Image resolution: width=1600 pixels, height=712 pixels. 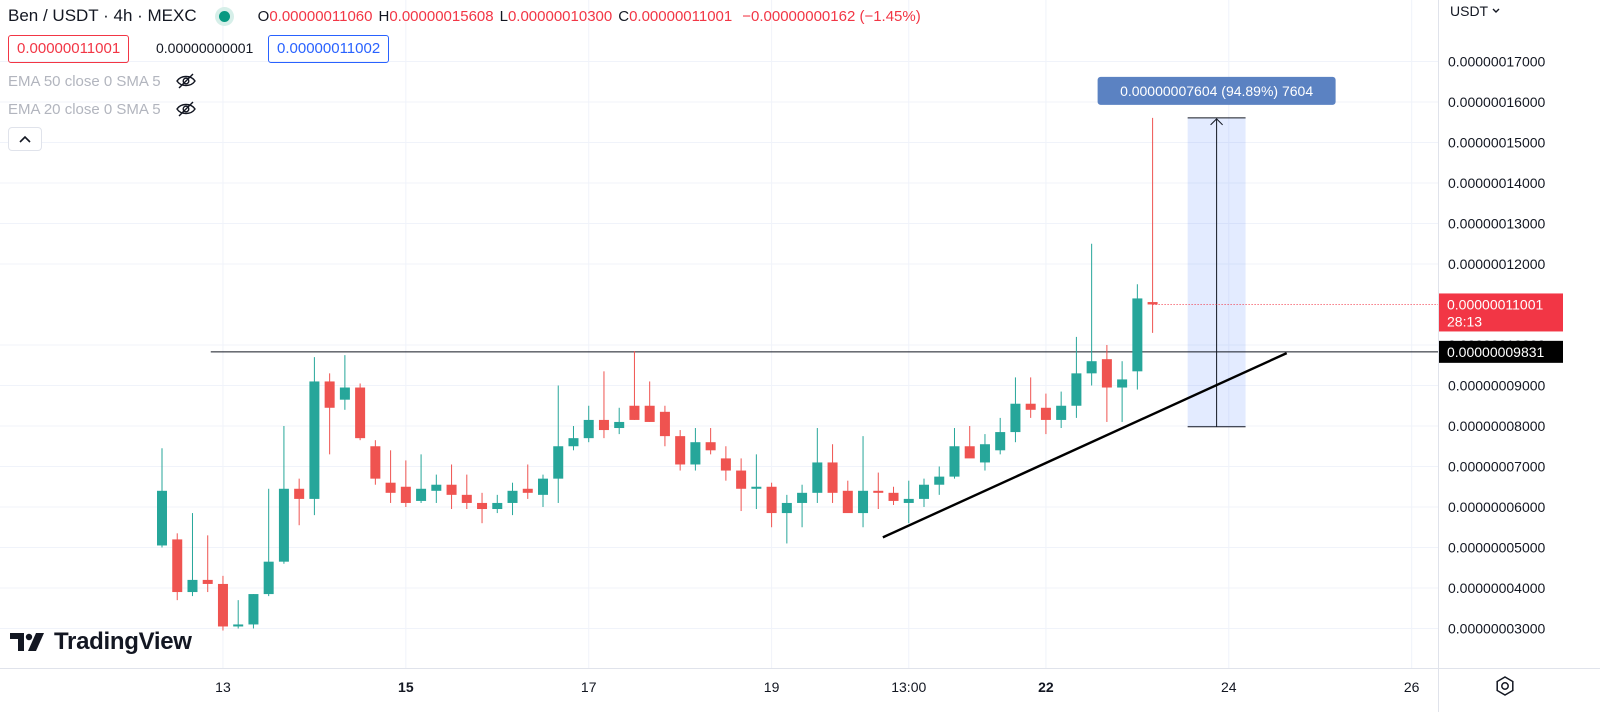 I want to click on price-range-arrowhead, so click(x=1216, y=122).